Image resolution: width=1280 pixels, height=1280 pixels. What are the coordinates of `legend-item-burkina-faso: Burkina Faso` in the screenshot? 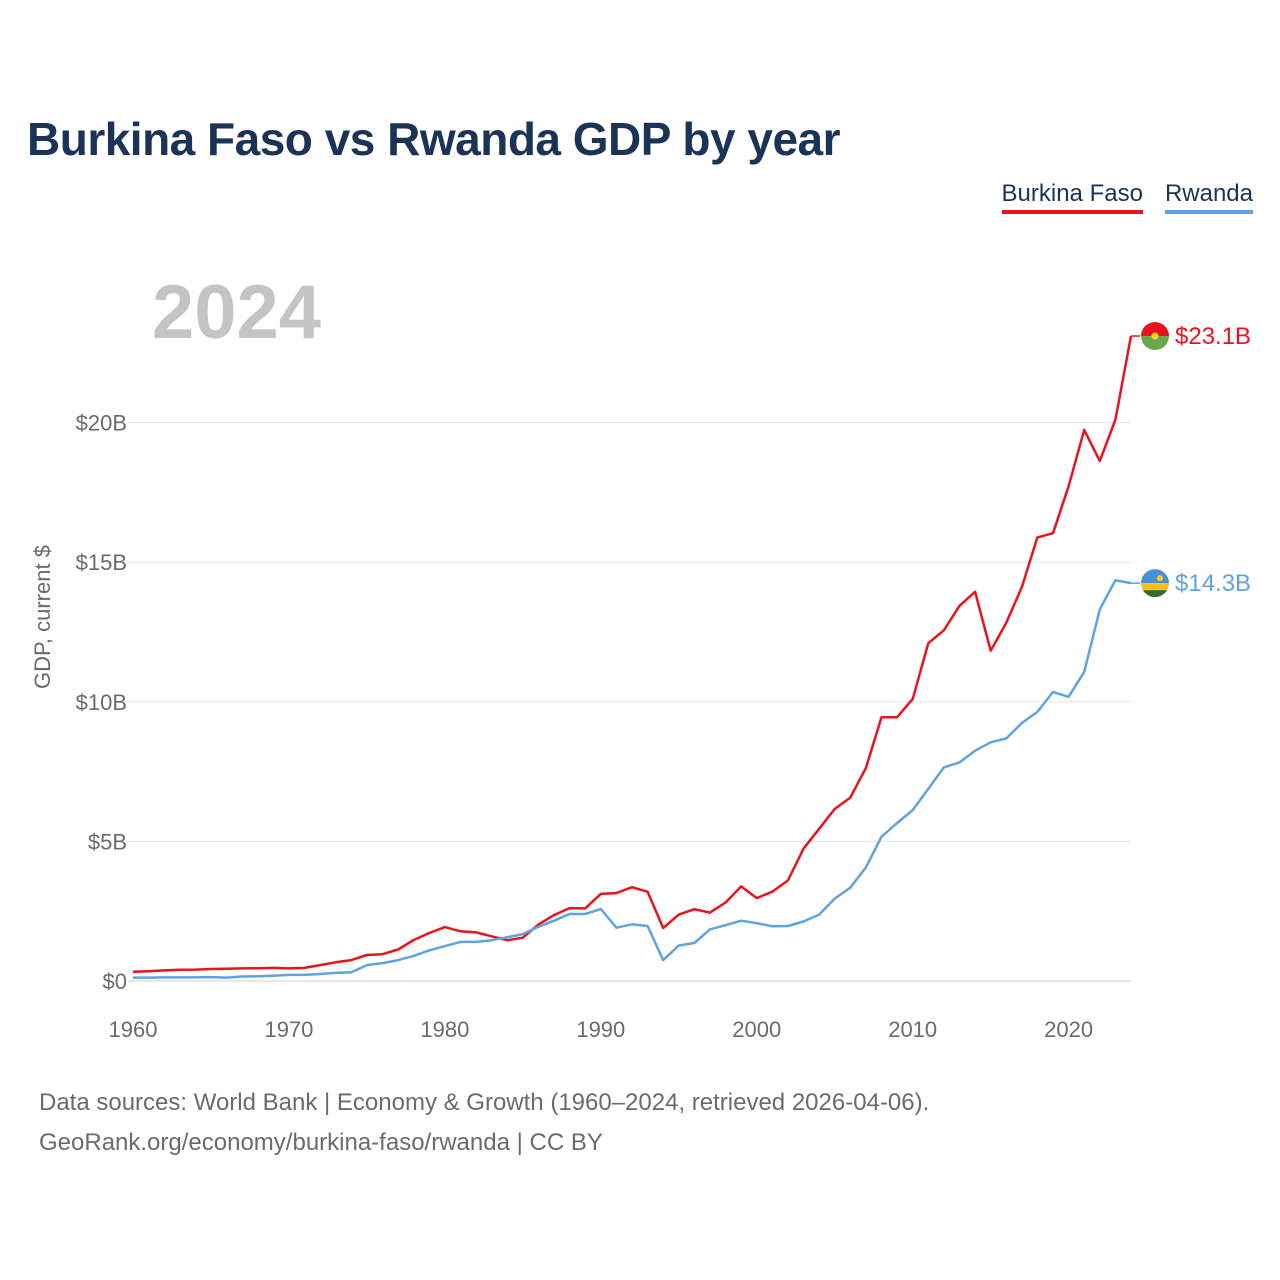 It's located at (1072, 197).